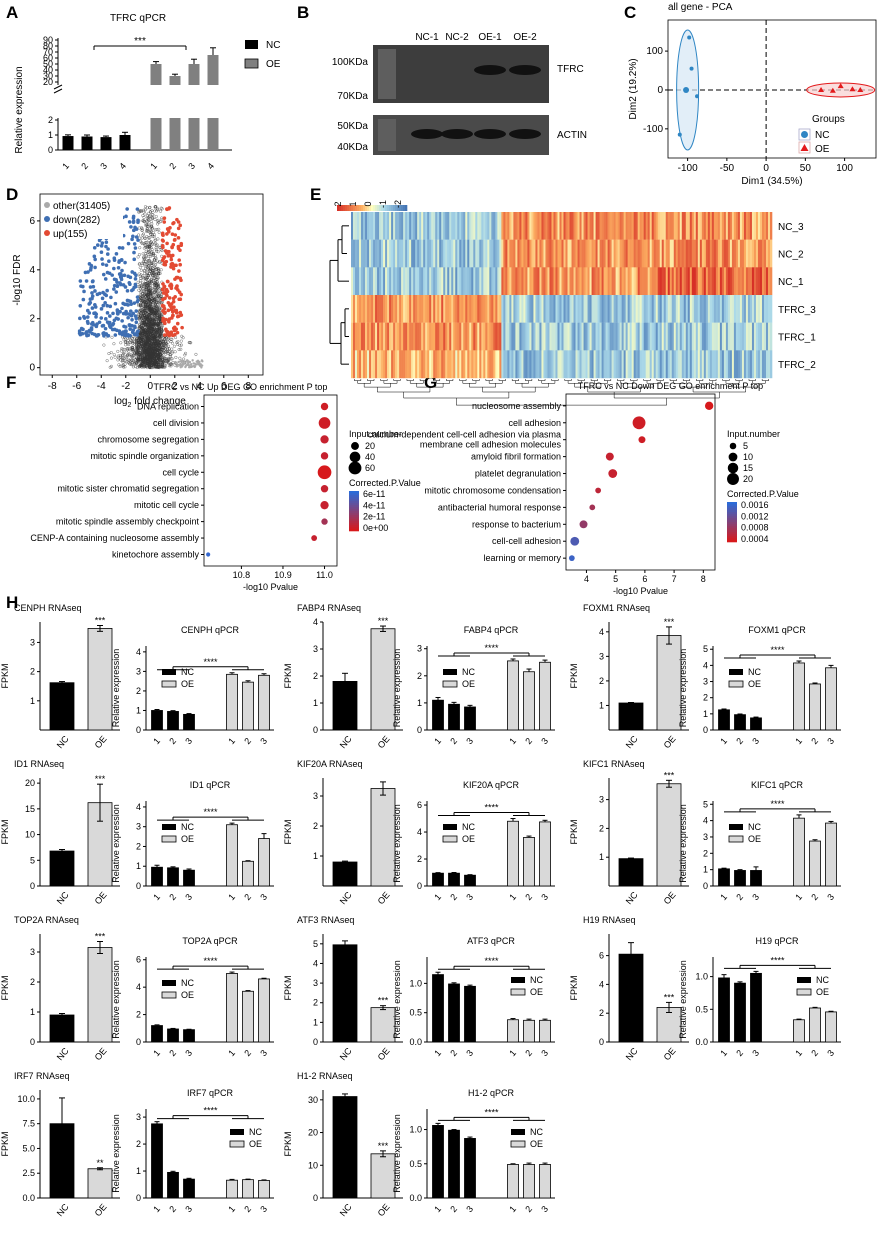 This screenshot has height=1254, width=886. What do you see at coordinates (374, 517) in the screenshot?
I see `panel-f-go-color-legend-label: 2e-11` at bounding box center [374, 517].